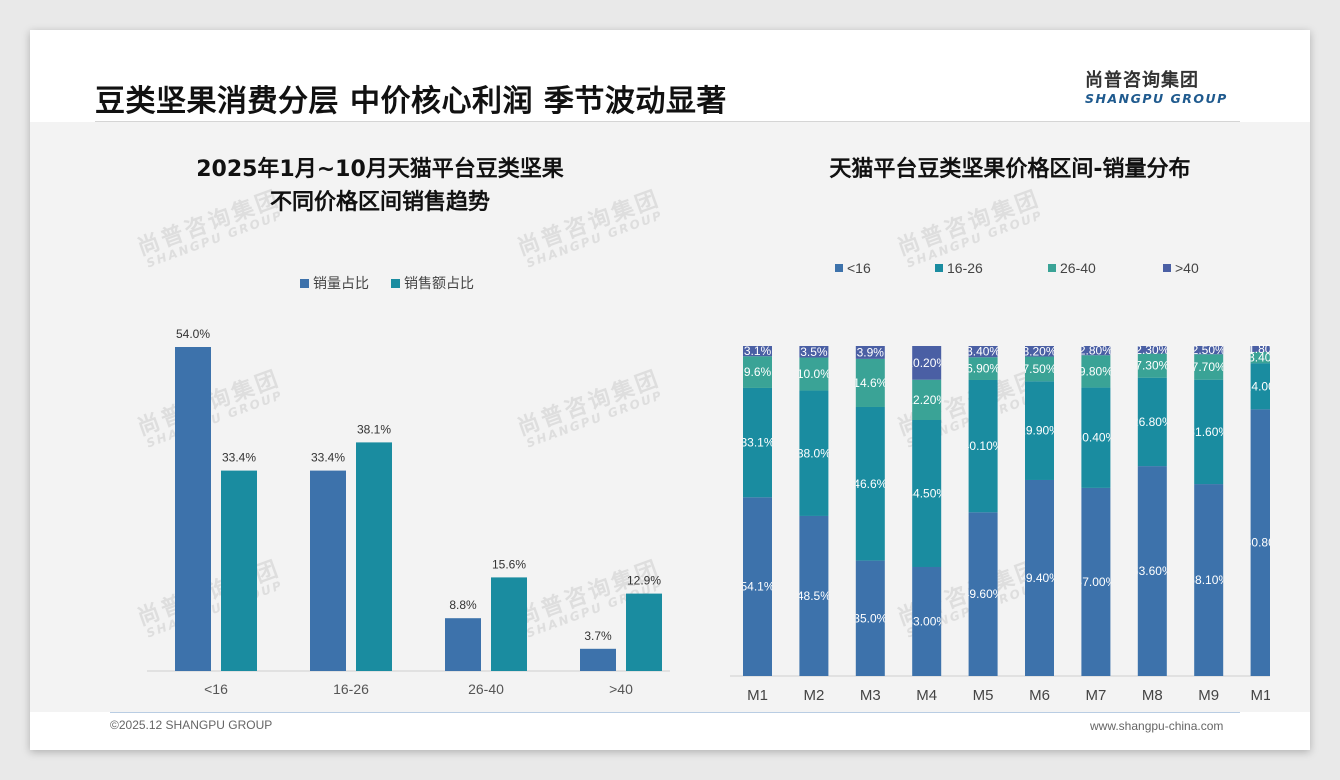 Image resolution: width=1340 pixels, height=780 pixels. I want to click on x-tick-label: 26-40, so click(486, 689).